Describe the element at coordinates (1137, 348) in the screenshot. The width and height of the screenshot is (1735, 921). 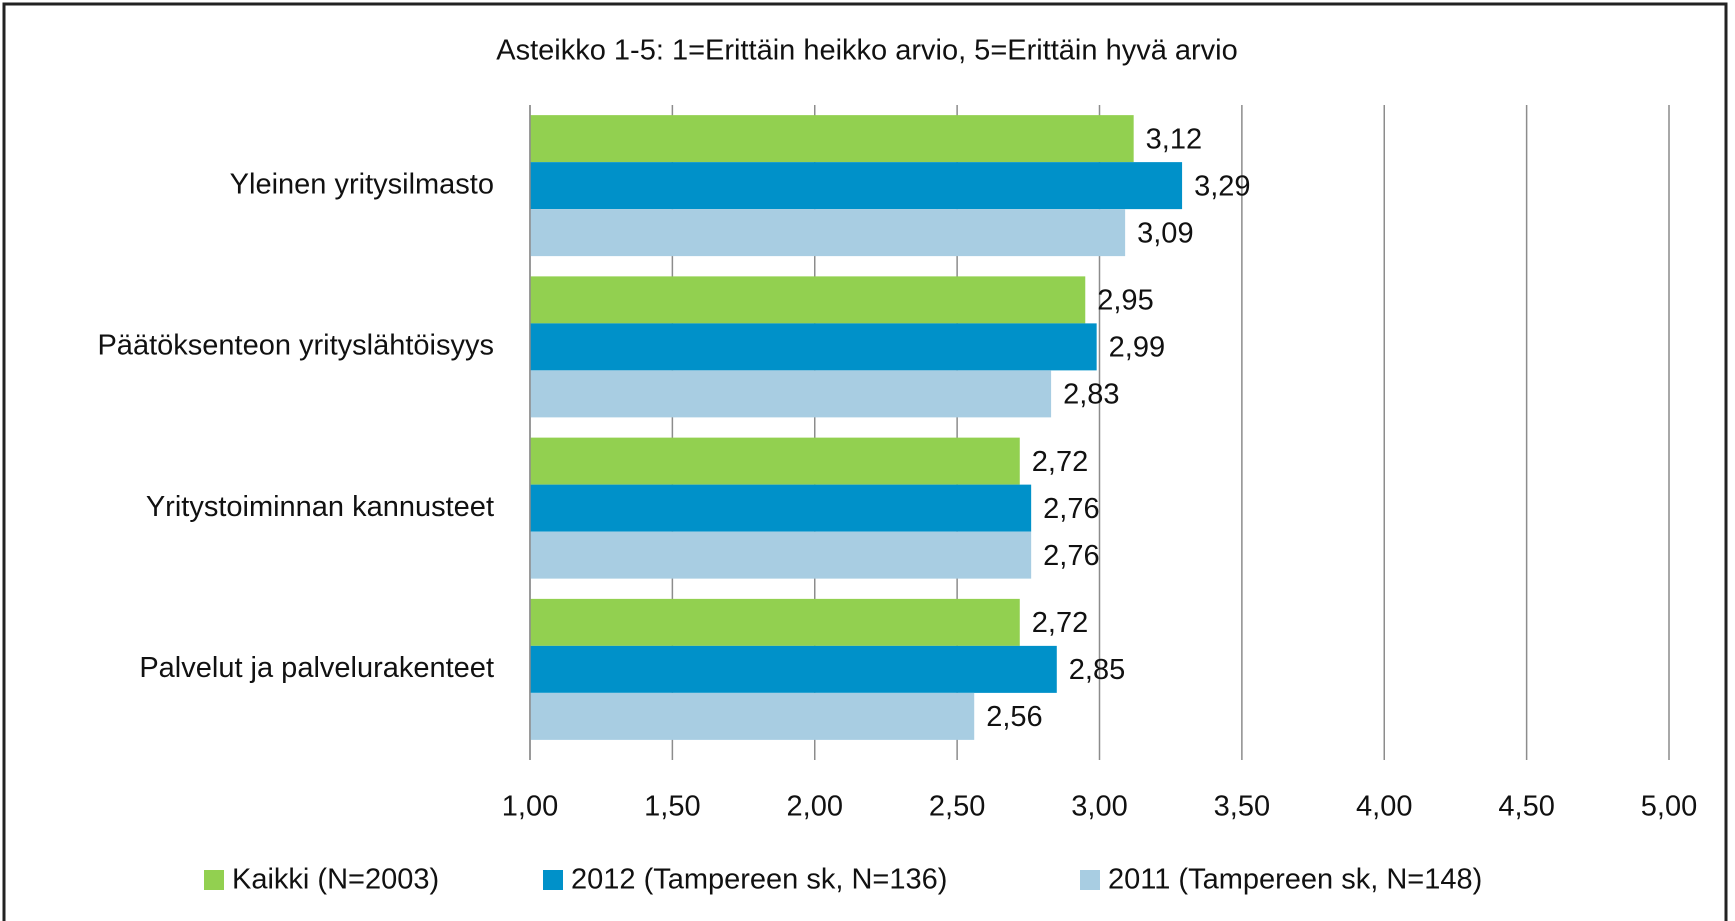
I see `value-label: 2,99` at that location.